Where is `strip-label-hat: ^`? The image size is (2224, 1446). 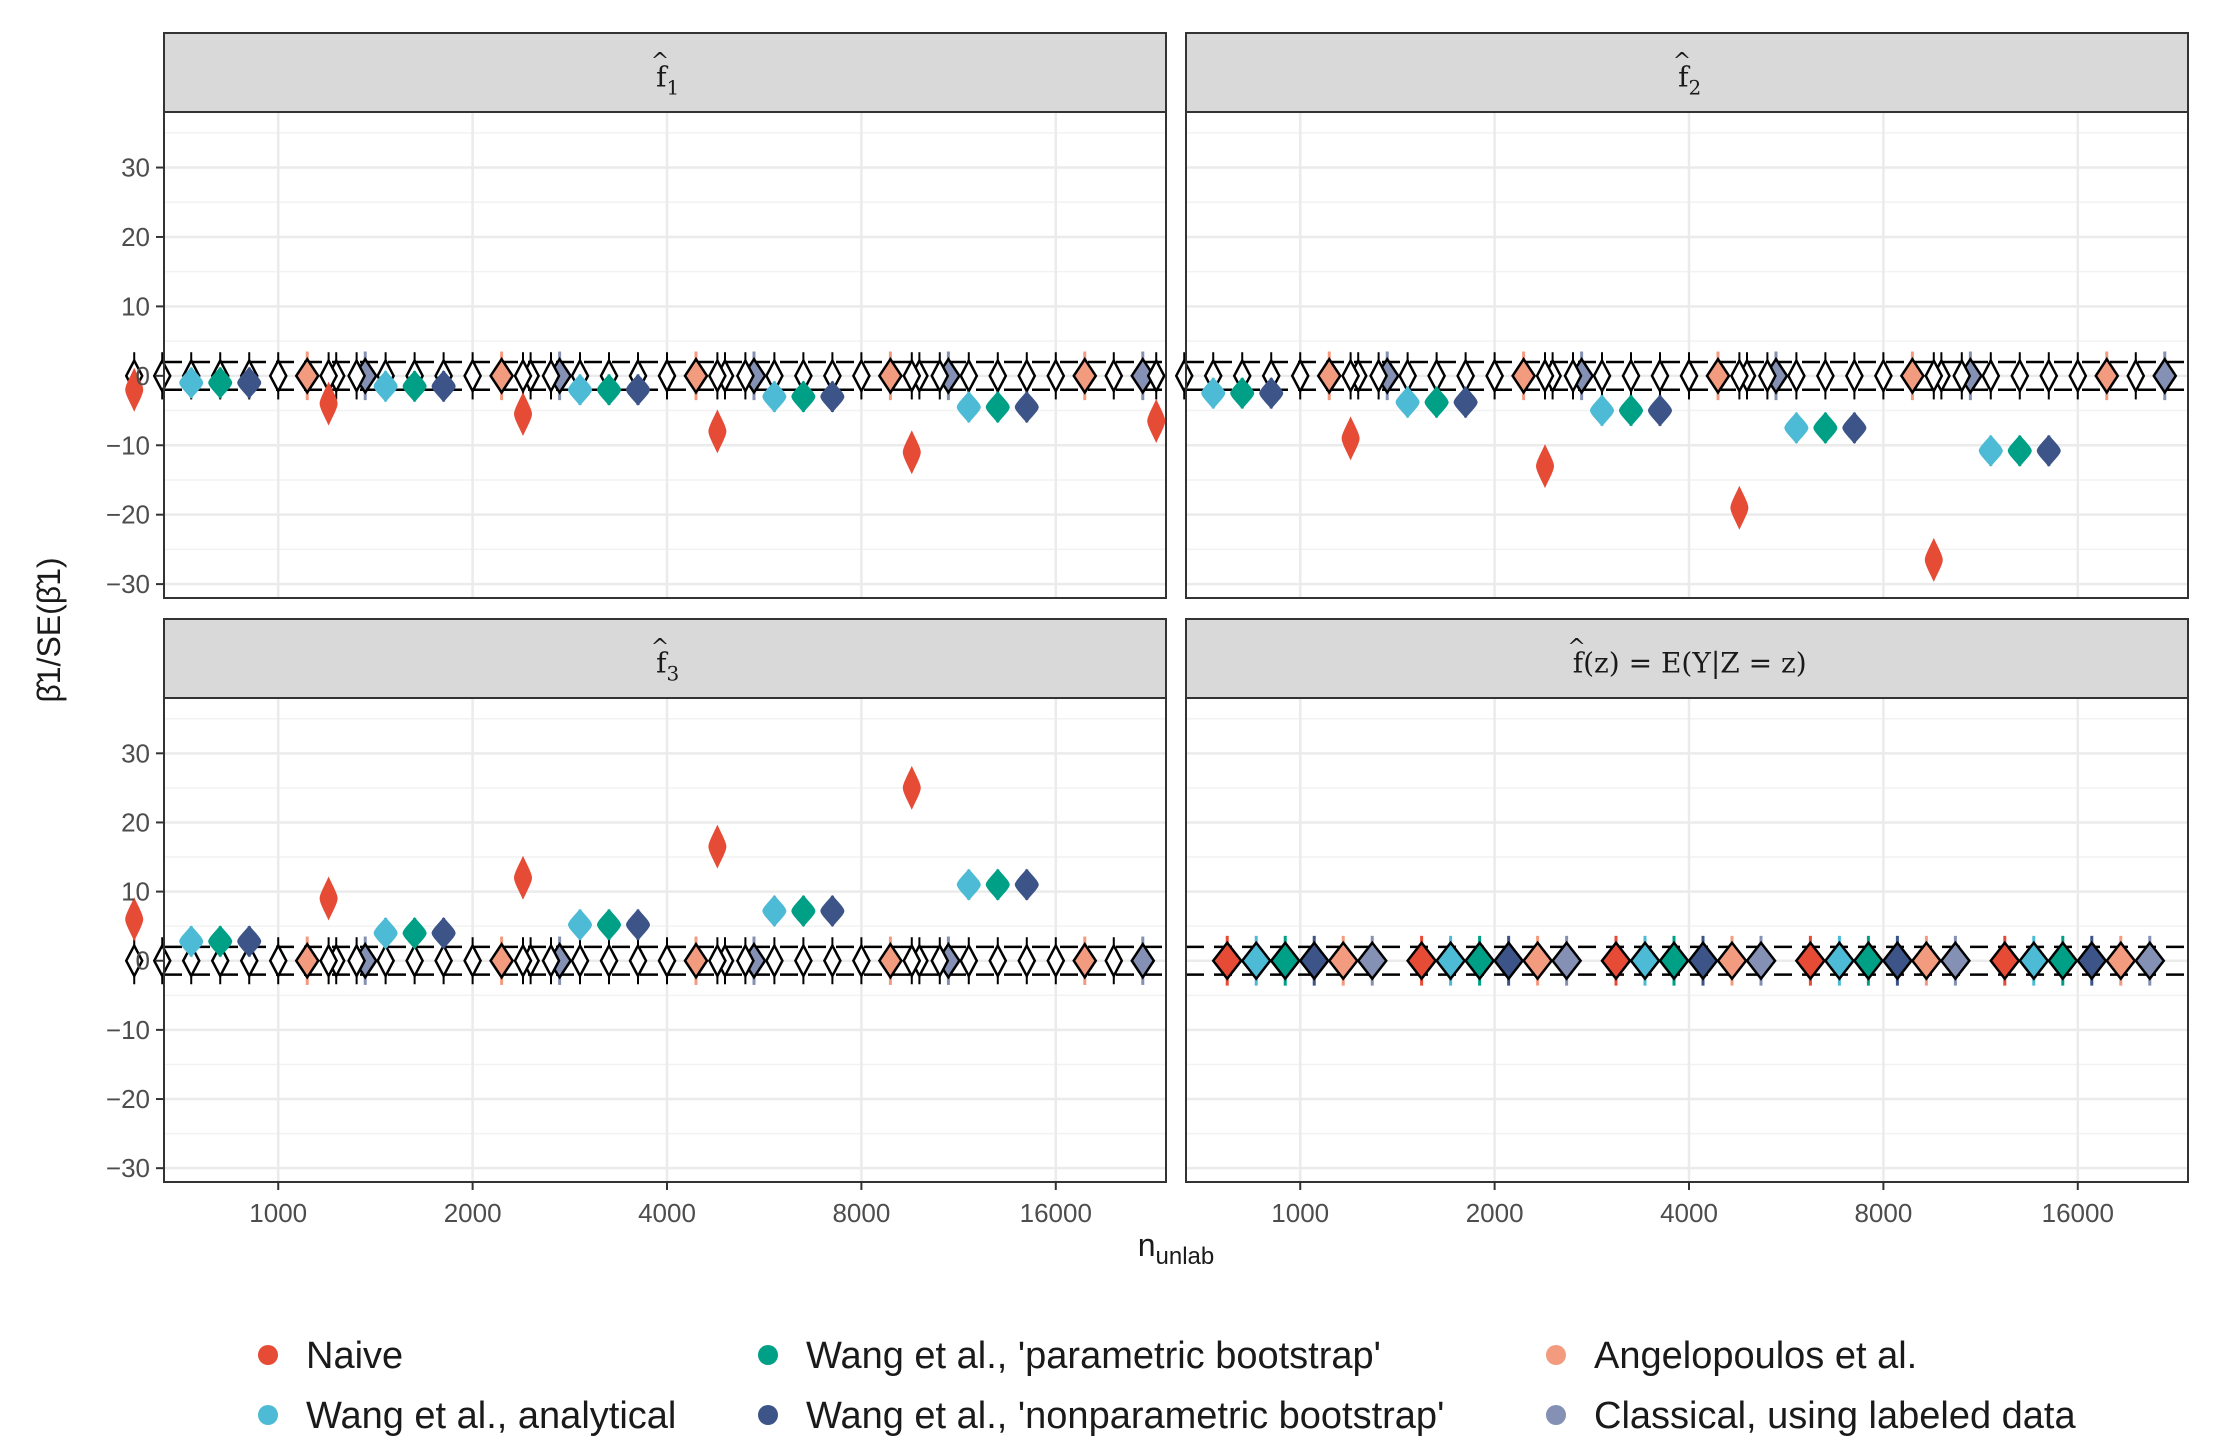
strip-label-hat: ^ is located at coordinates (660, 648).